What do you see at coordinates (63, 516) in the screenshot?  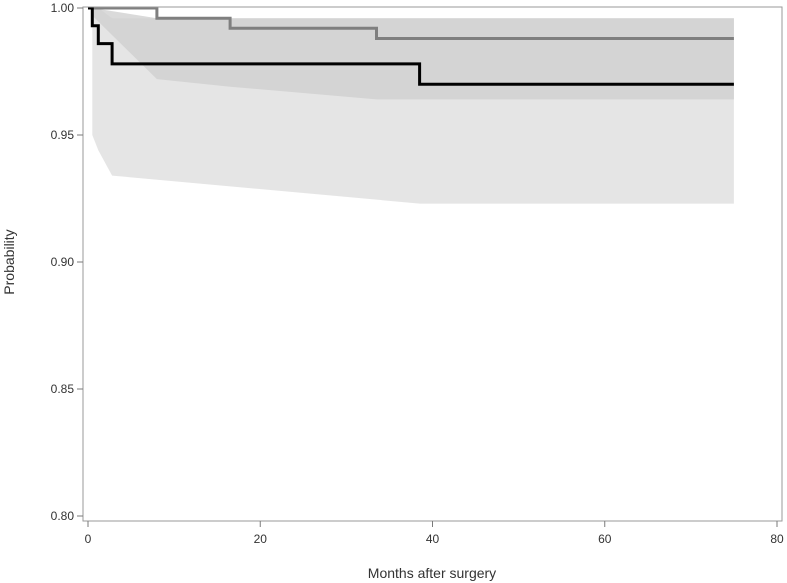 I see `y-tick-label: 0.80` at bounding box center [63, 516].